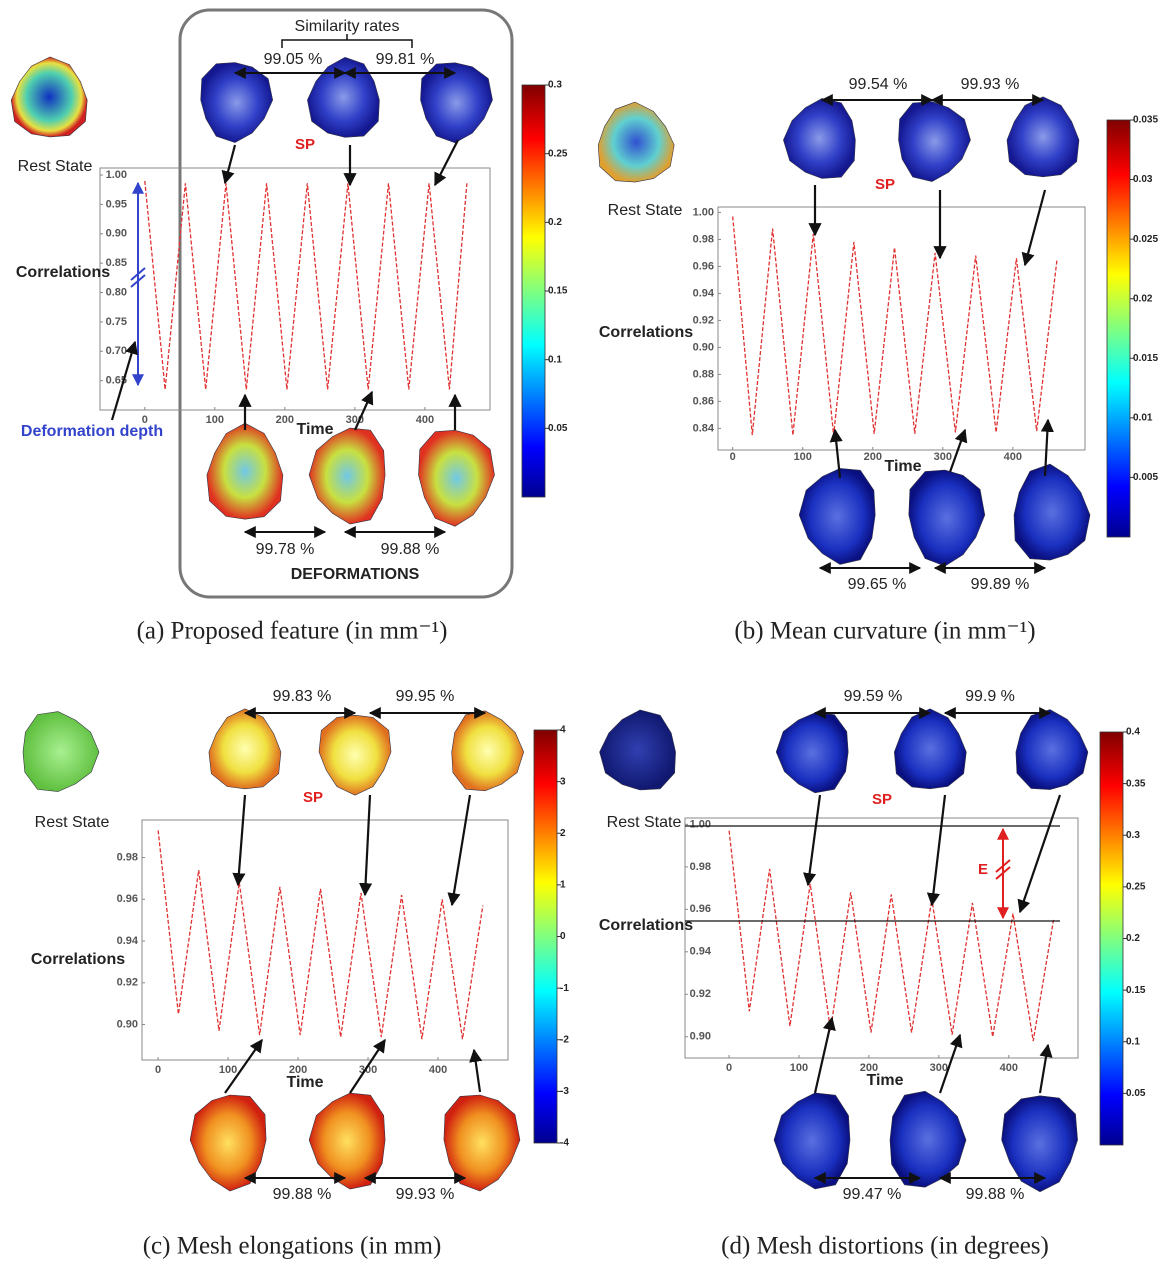  I want to click on similarity-rate: 99.65 %, so click(877, 584).